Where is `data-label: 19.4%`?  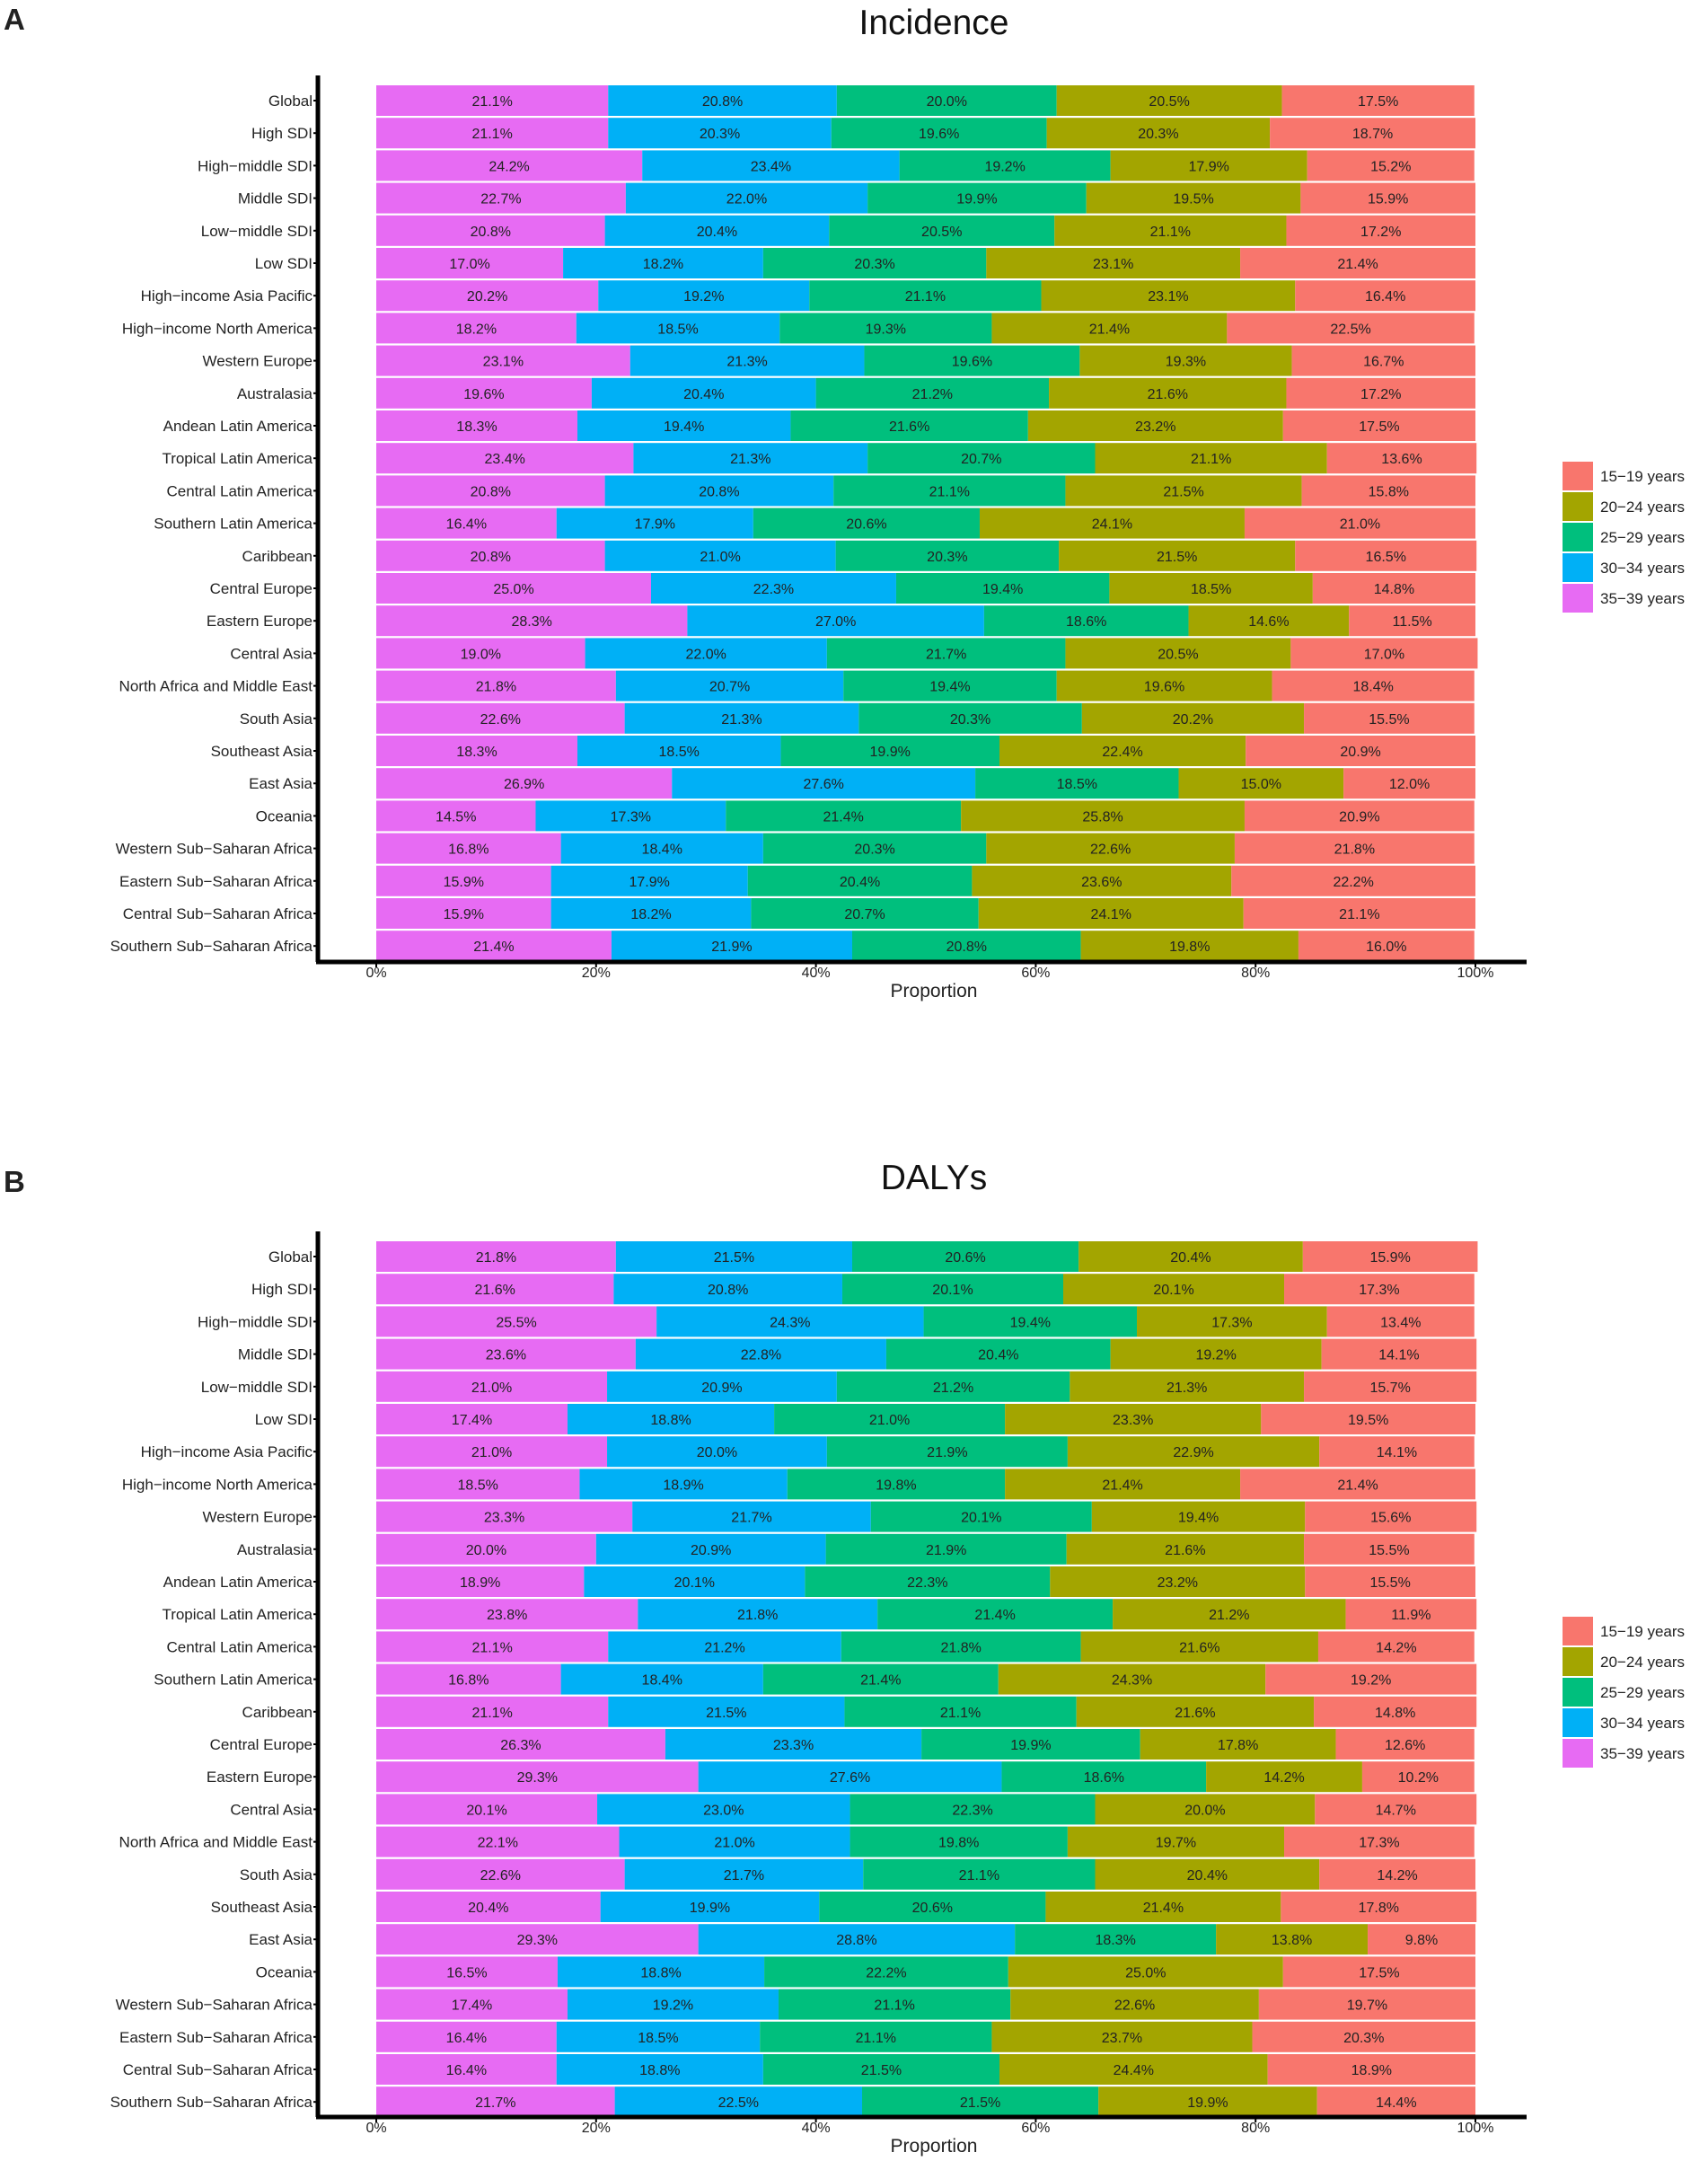
data-label: 19.4% is located at coordinates (1198, 1519).